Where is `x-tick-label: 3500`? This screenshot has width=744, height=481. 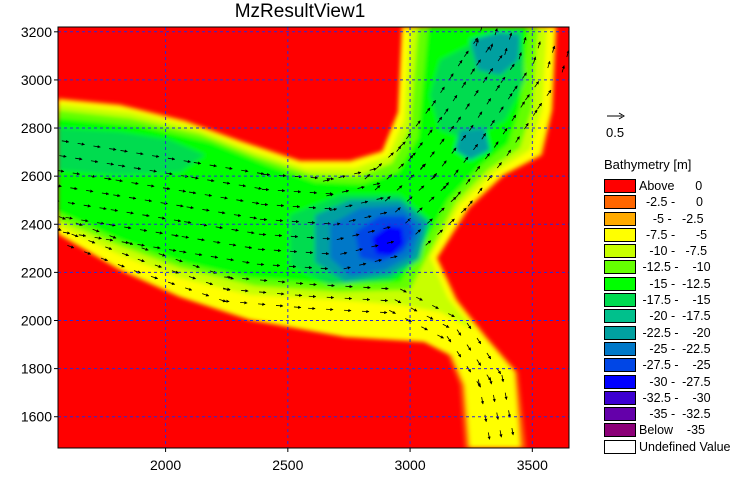
x-tick-label: 3500 is located at coordinates (532, 465).